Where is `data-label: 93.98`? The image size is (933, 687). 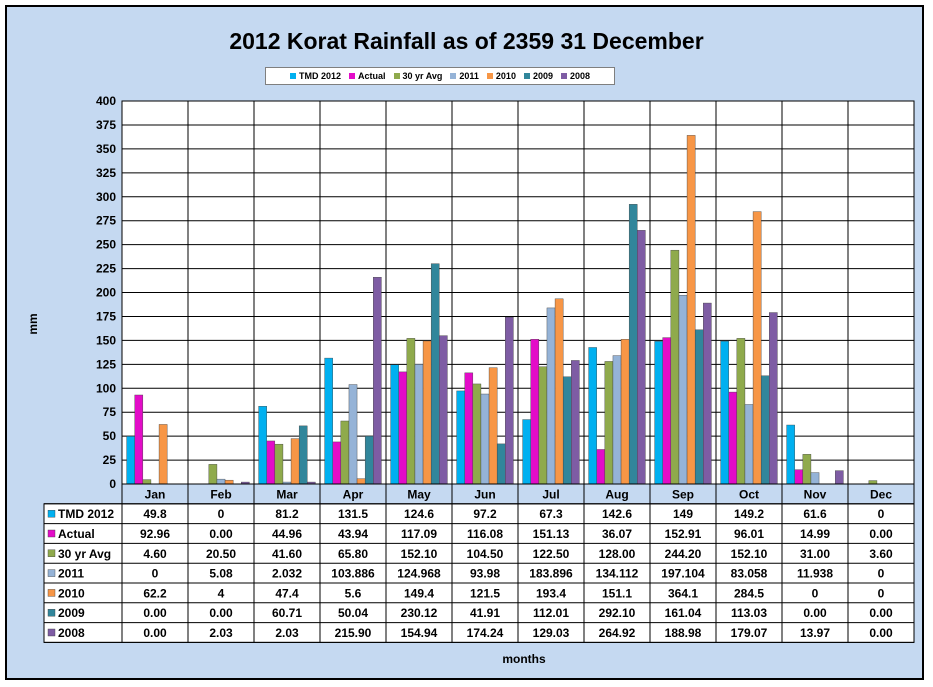
data-label: 93.98 is located at coordinates (485, 574).